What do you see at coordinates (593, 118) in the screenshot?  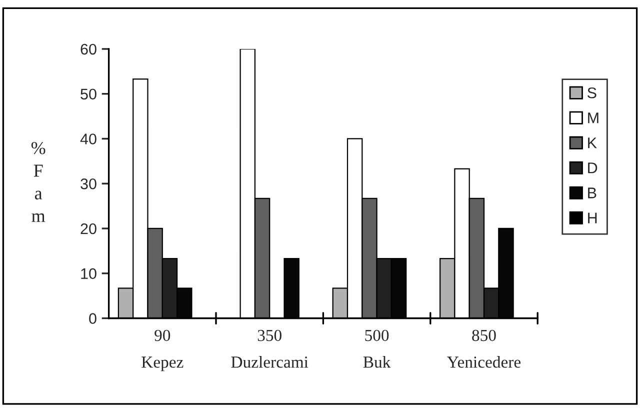 I see `legend-label: M` at bounding box center [593, 118].